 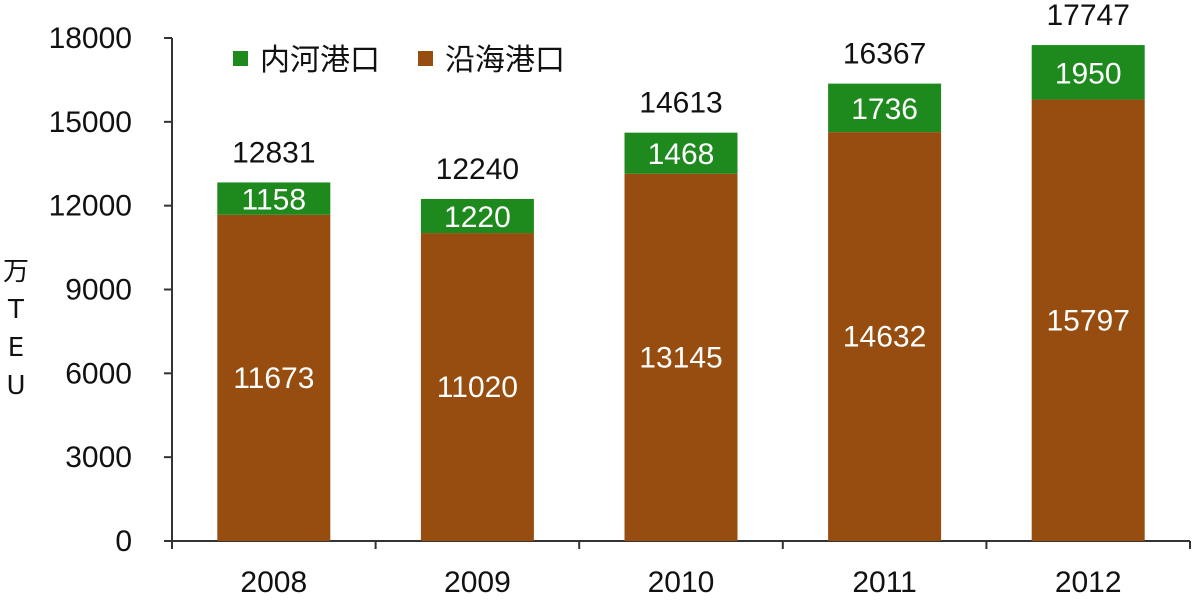 I want to click on legend: 内河港口 沿海港口, so click(x=399, y=60).